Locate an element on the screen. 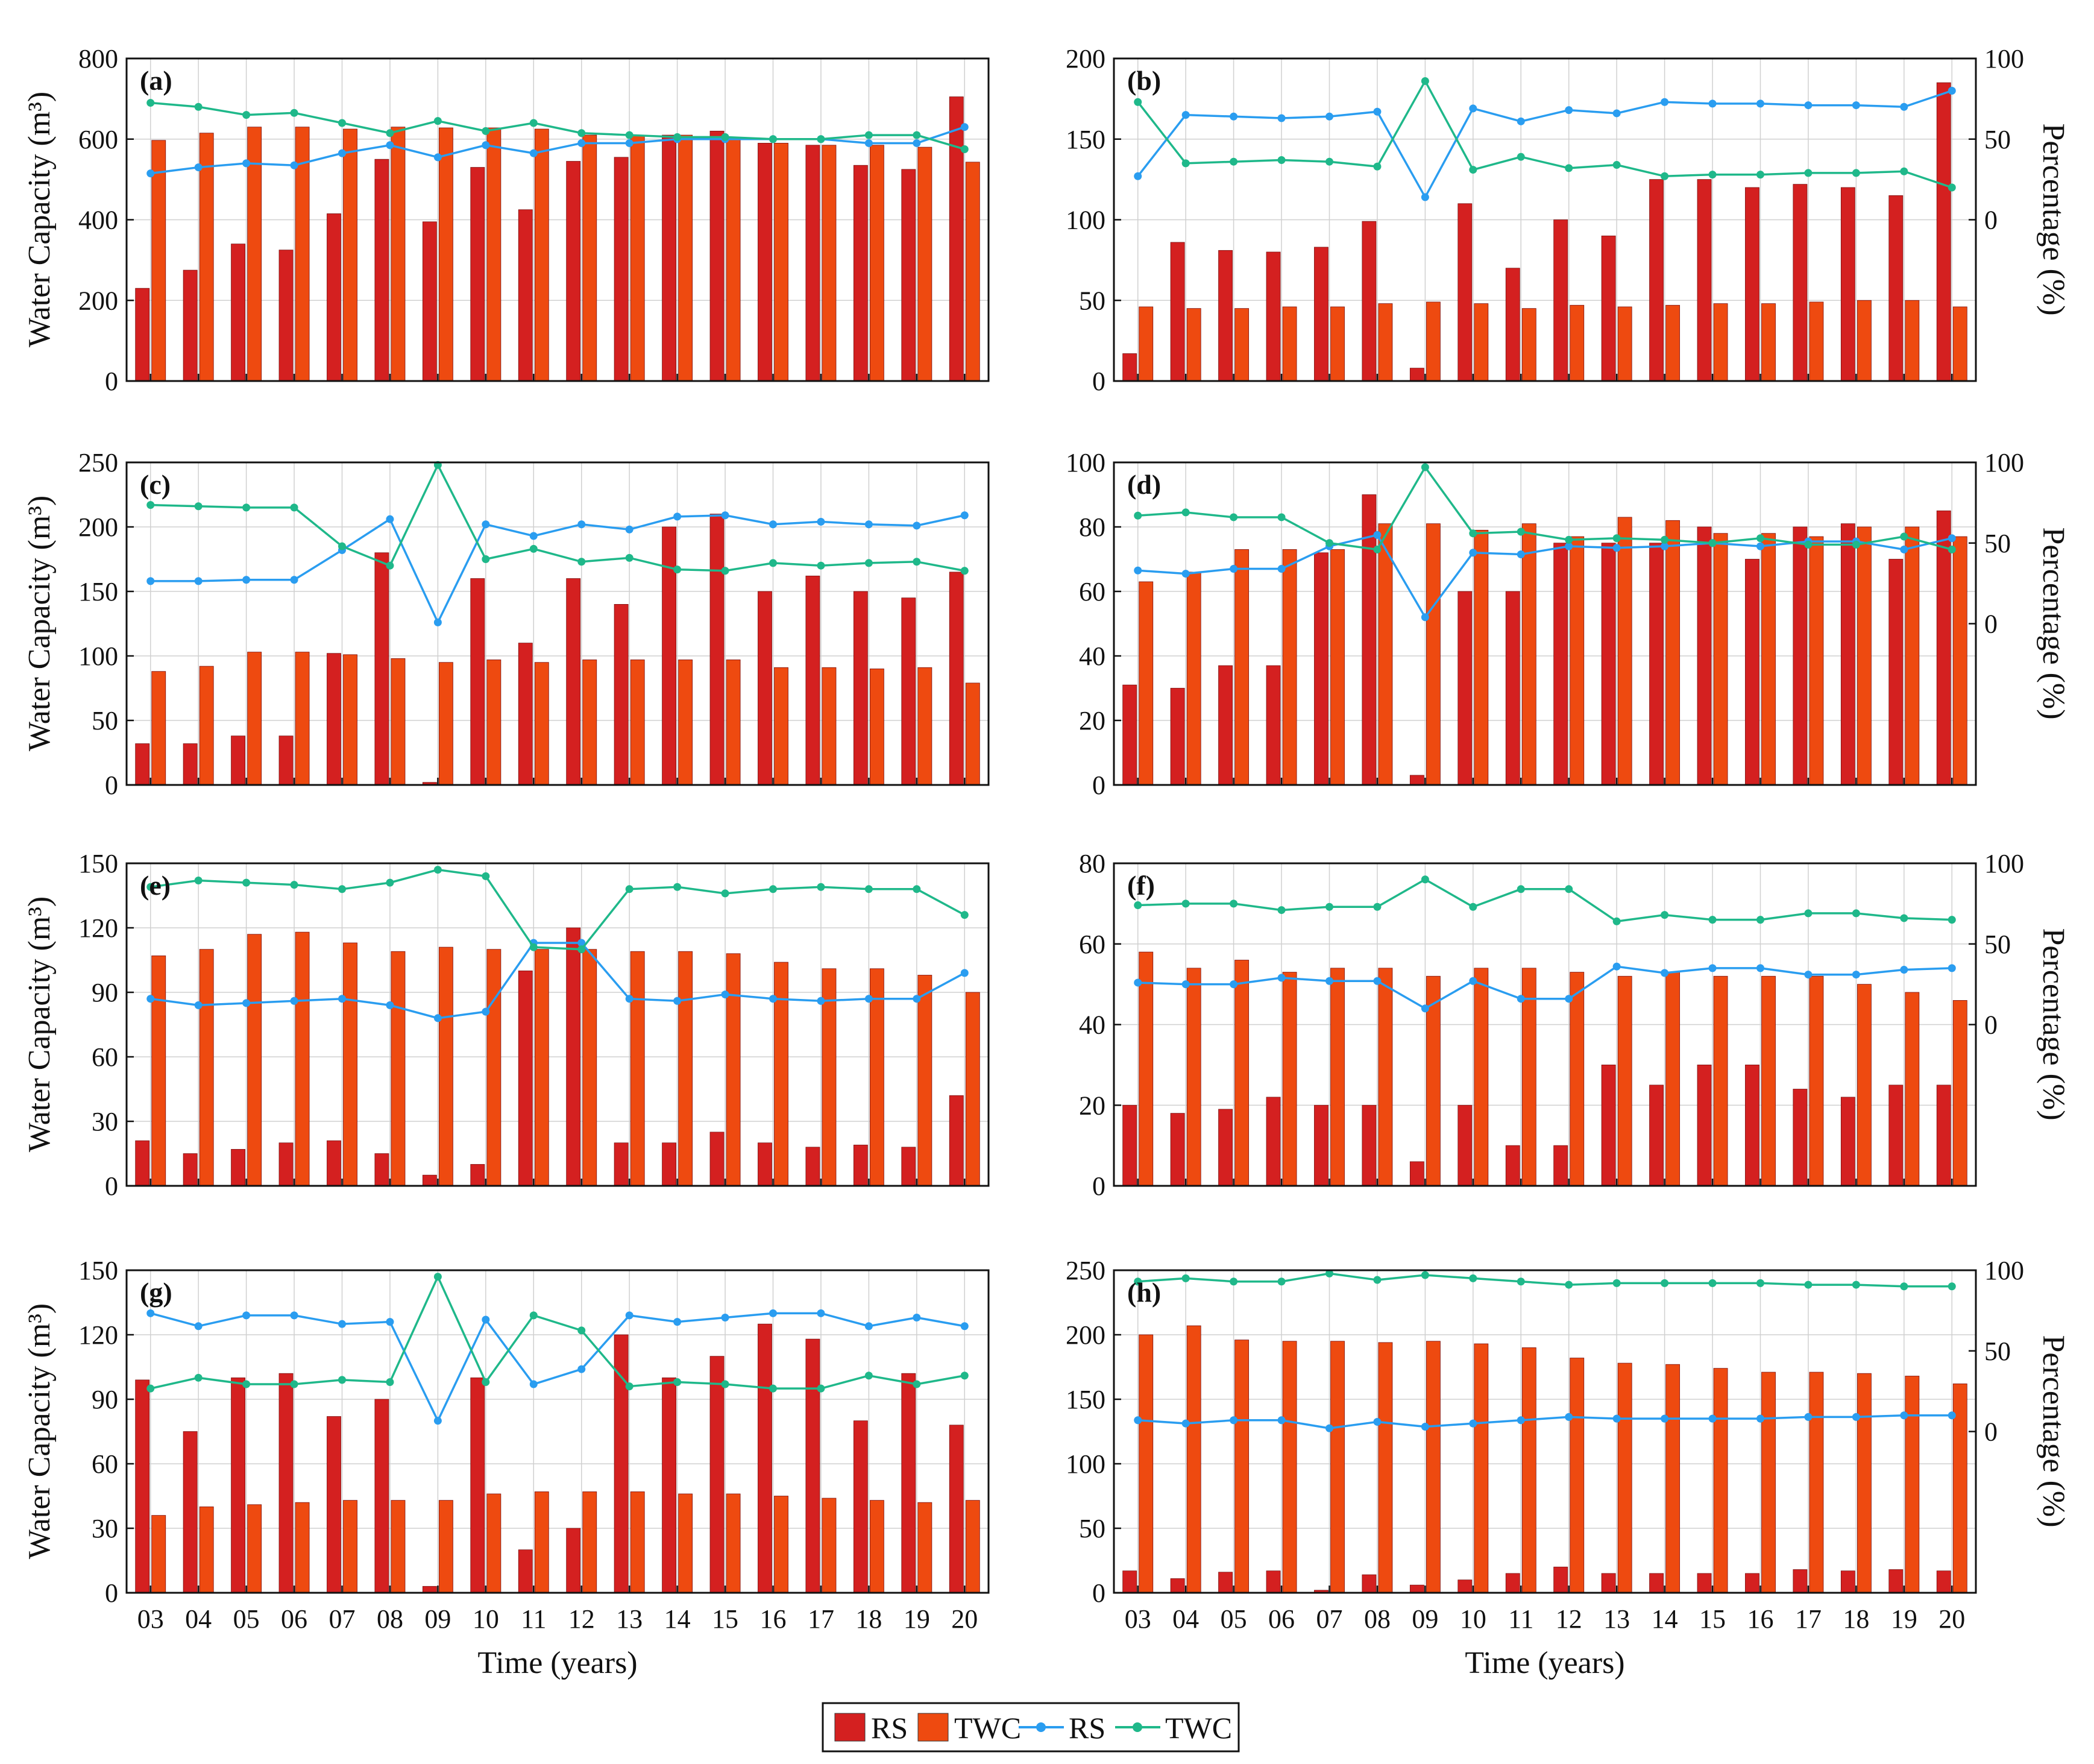  xtick-label: 09 is located at coordinates (1425, 1619).